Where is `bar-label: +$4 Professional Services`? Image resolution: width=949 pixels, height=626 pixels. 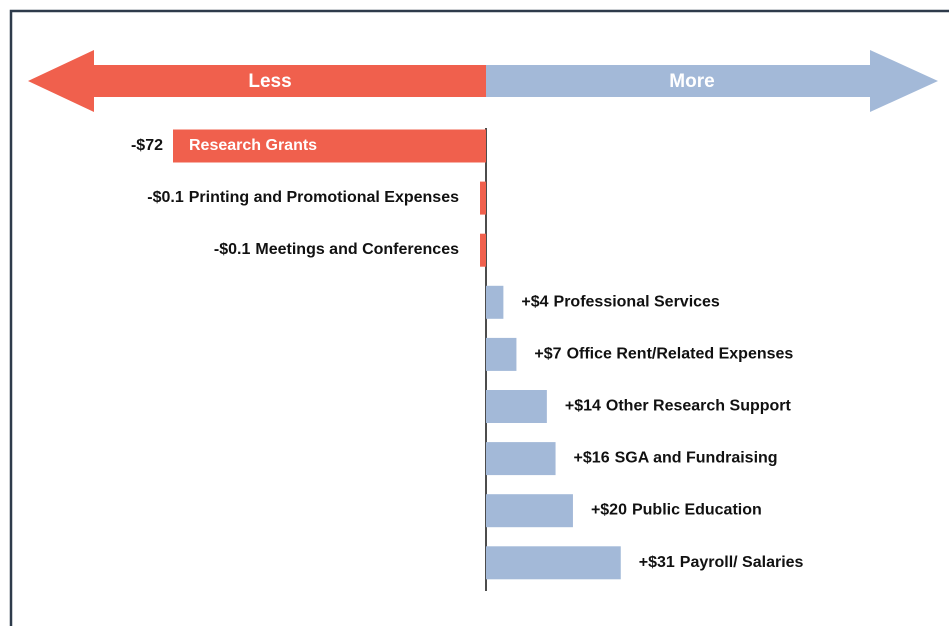
bar-label: +$4 Professional Services is located at coordinates (620, 302).